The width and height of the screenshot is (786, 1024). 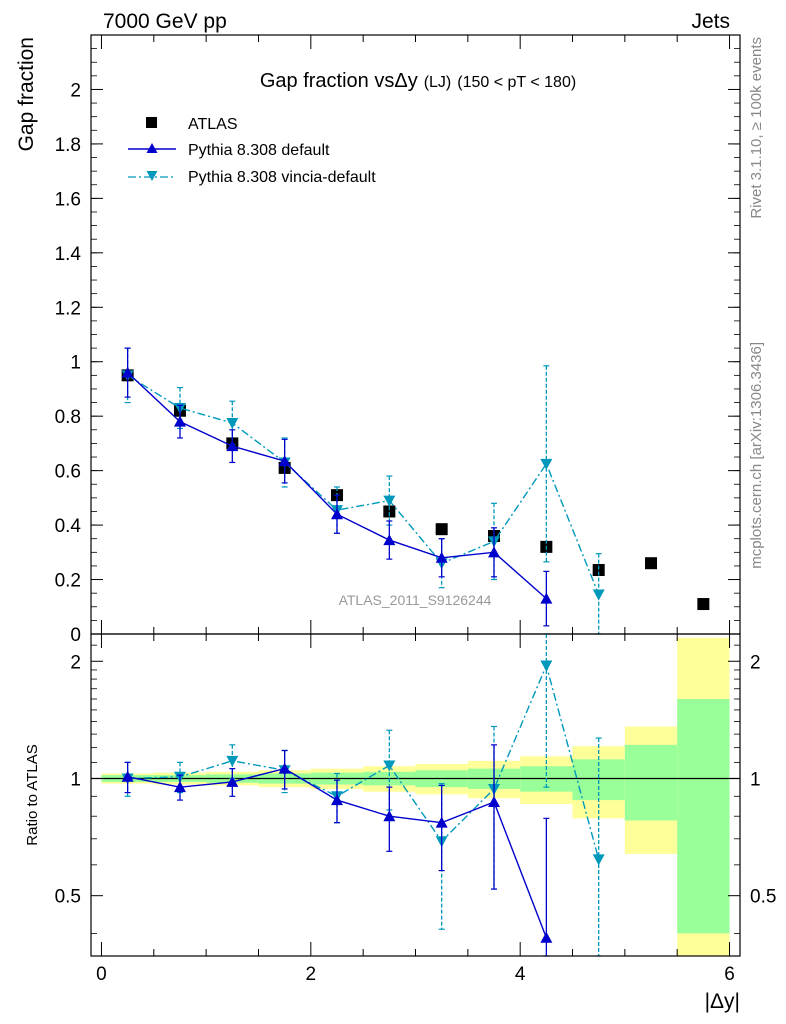 I want to click on main-ytick-label: 2, so click(x=75, y=90).